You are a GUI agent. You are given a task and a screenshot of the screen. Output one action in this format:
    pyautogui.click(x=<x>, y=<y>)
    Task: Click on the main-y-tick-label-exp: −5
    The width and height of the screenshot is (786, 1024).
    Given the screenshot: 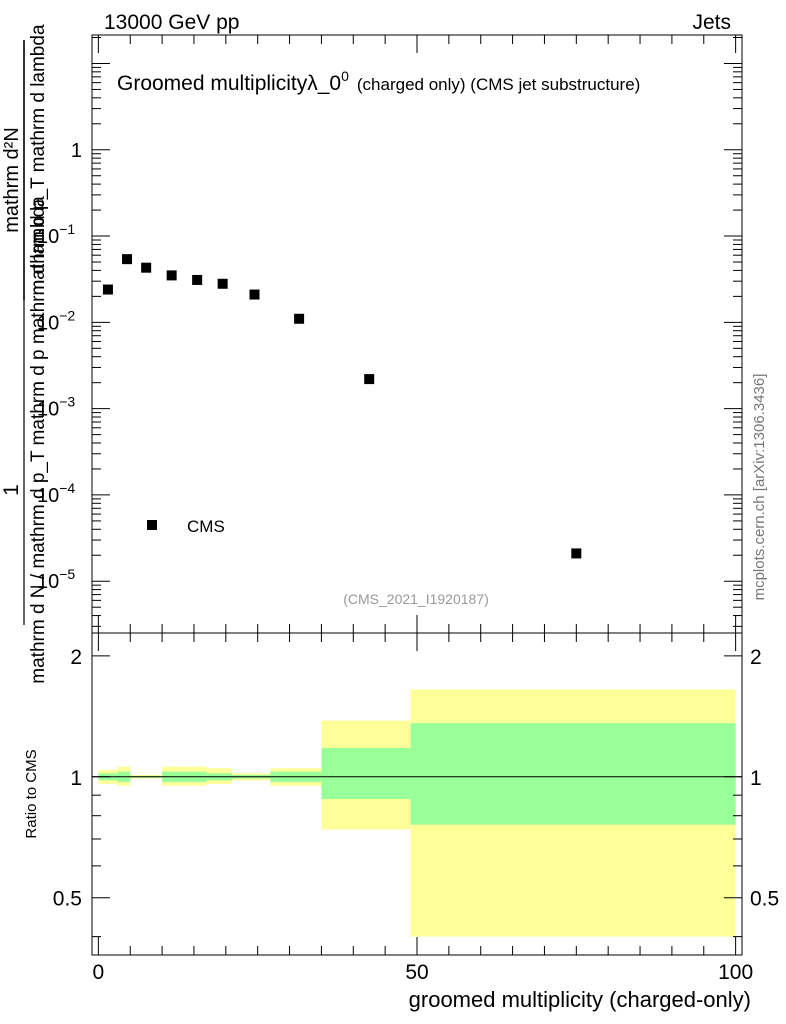 What is the action you would take?
    pyautogui.click(x=67, y=574)
    